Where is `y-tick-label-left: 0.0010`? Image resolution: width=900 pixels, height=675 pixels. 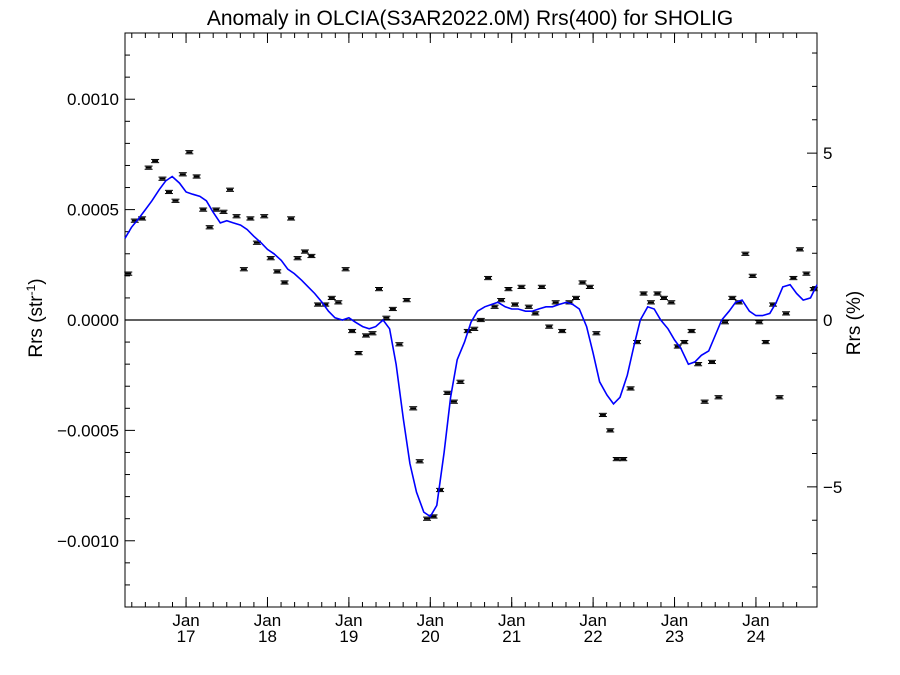
y-tick-label-left: 0.0010 is located at coordinates (93, 99).